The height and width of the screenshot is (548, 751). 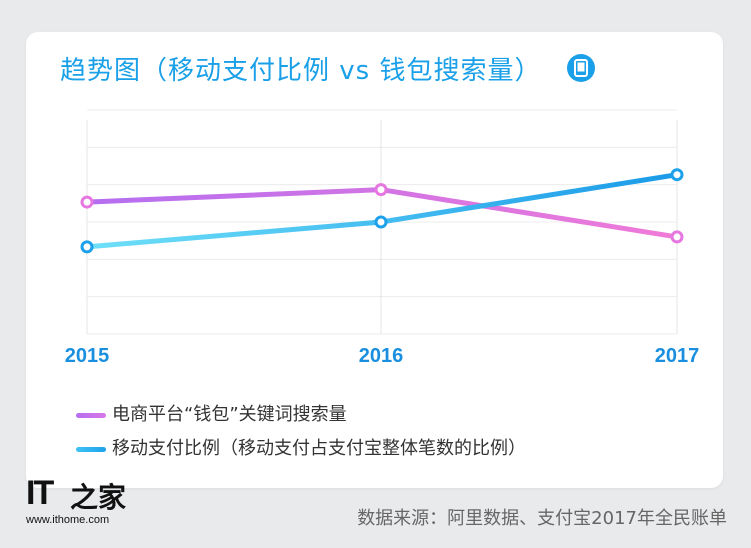 What do you see at coordinates (301, 71) in the screenshot?
I see `chart-title: 趋势图（移动支付比例 vs 钱包搜索量）` at bounding box center [301, 71].